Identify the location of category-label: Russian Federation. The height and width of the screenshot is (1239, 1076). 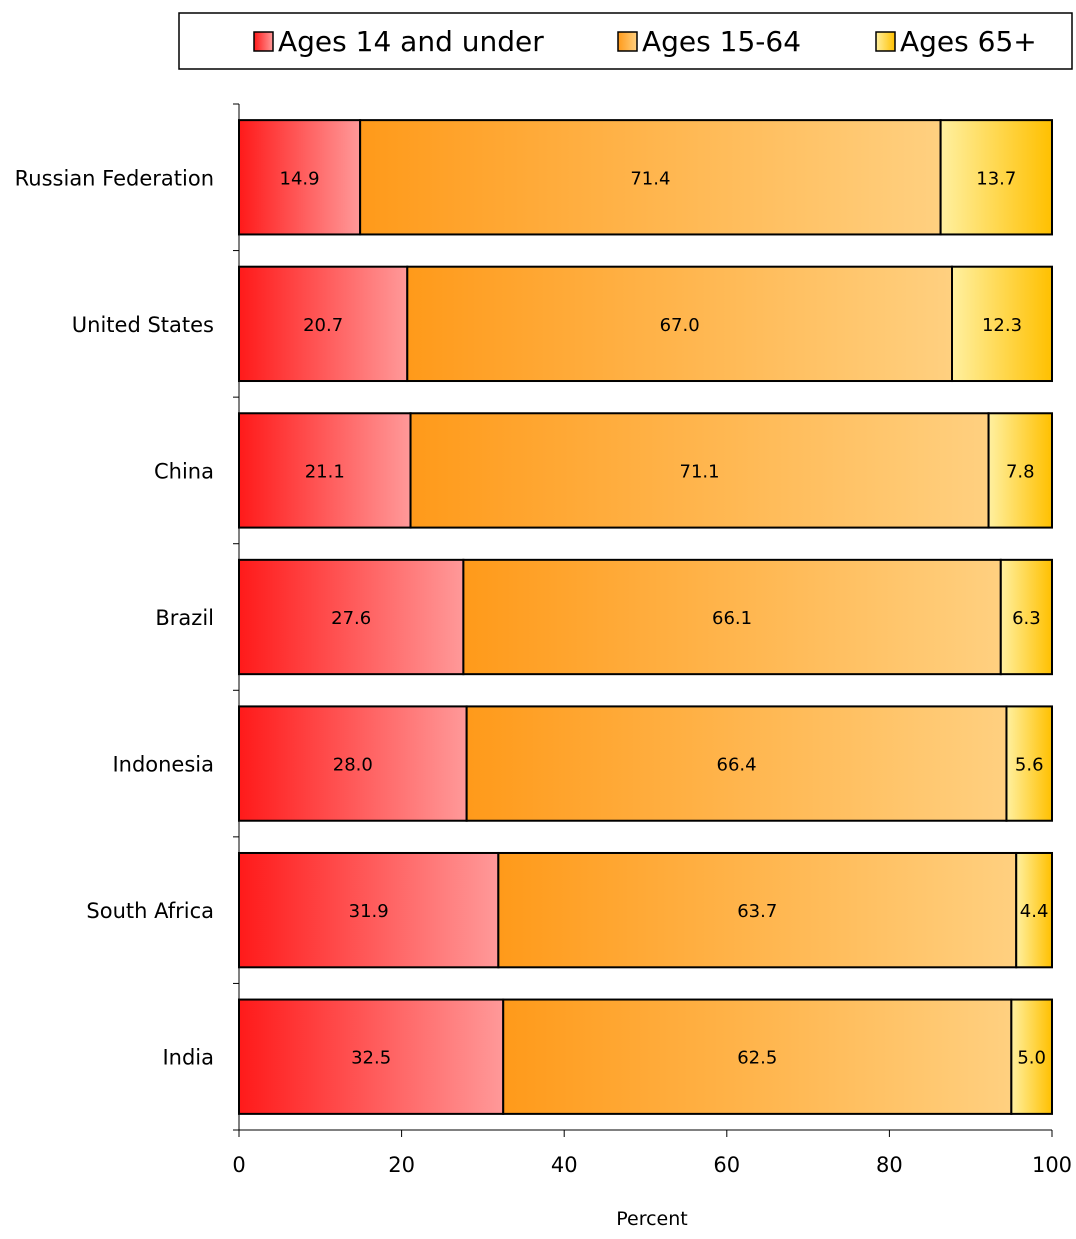
(114, 178).